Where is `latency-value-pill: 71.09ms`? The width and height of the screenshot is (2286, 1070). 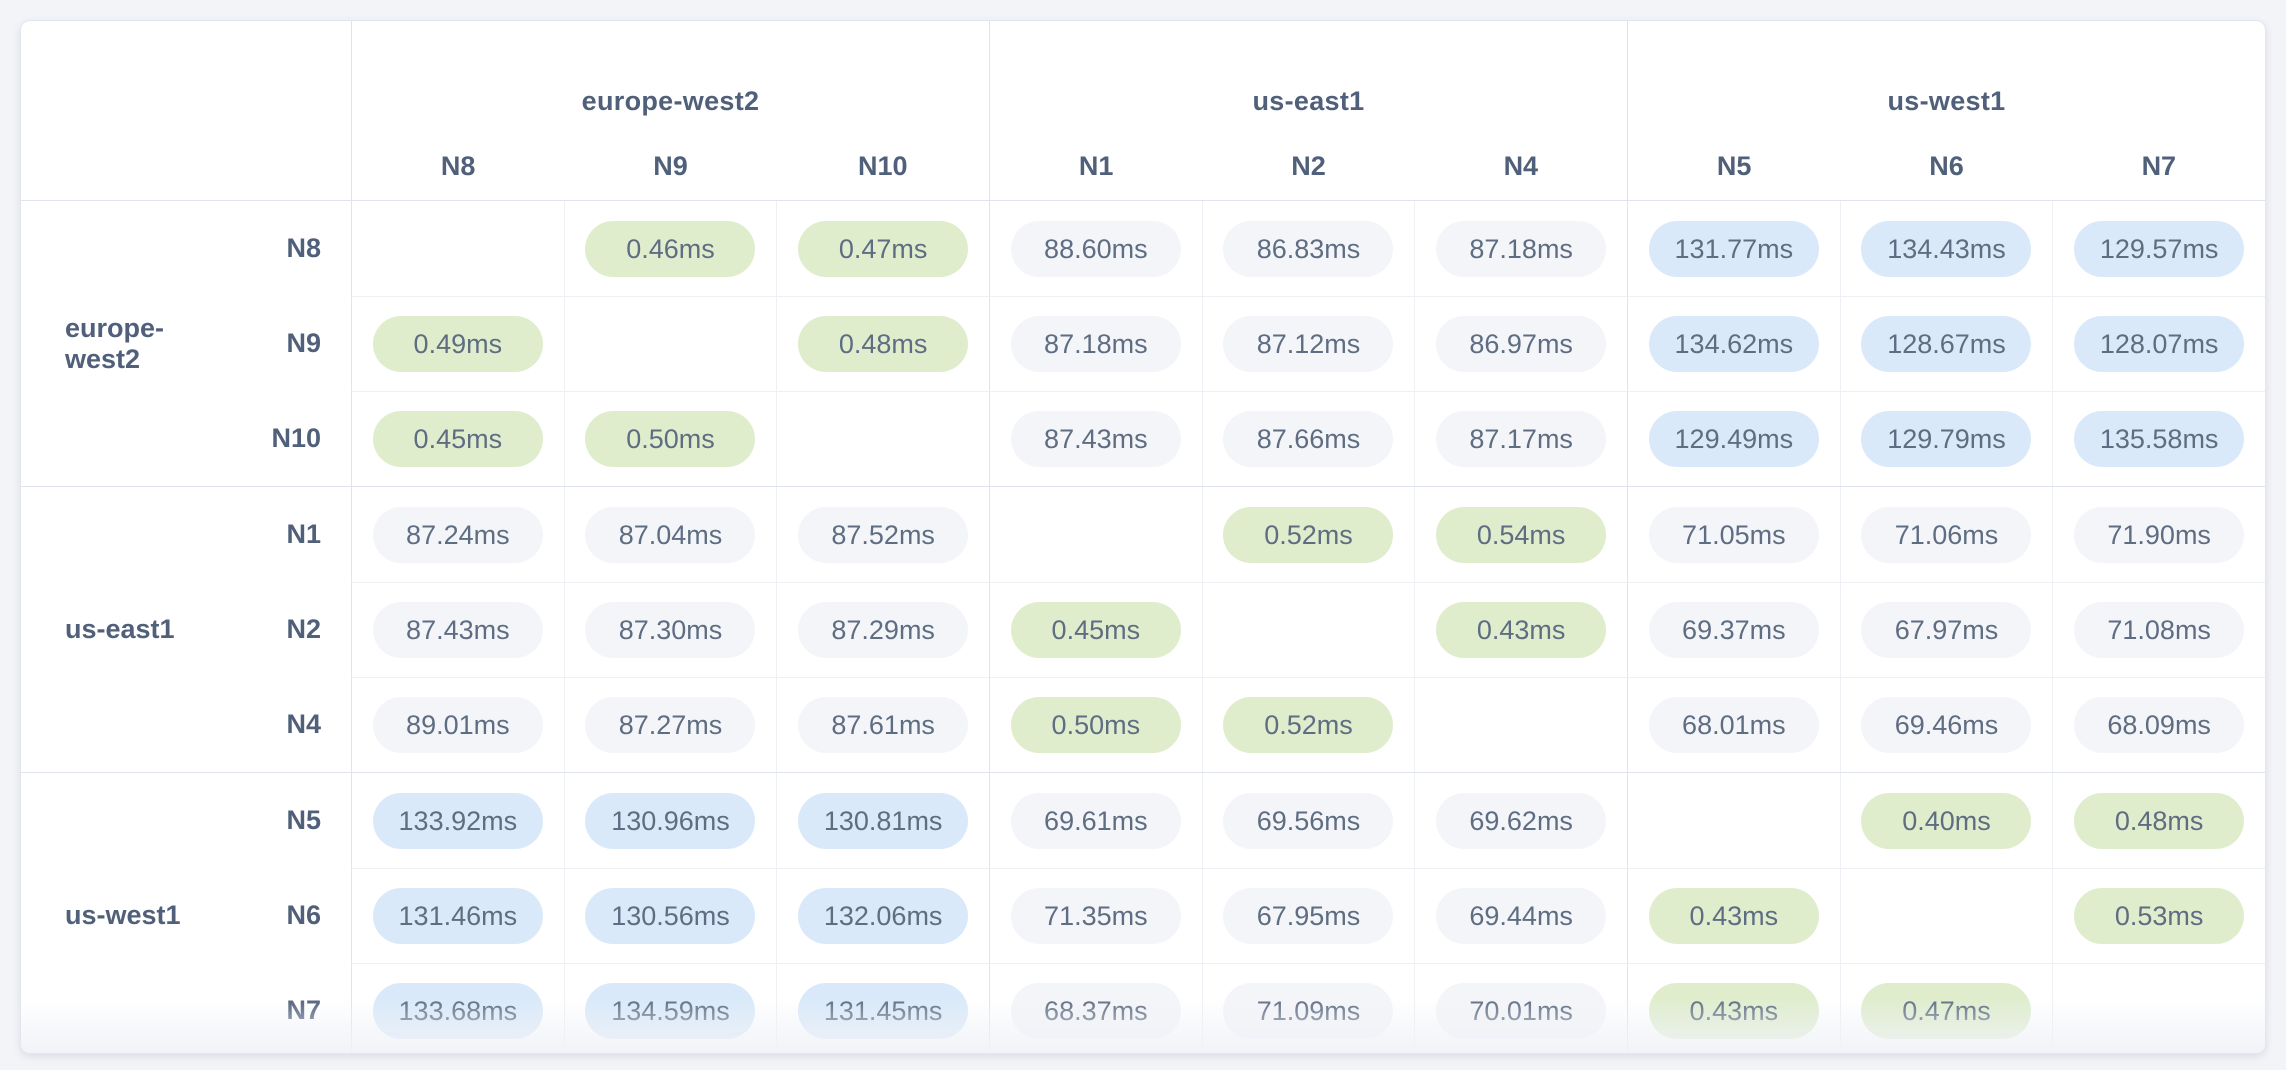
latency-value-pill: 71.09ms is located at coordinates (1308, 1011).